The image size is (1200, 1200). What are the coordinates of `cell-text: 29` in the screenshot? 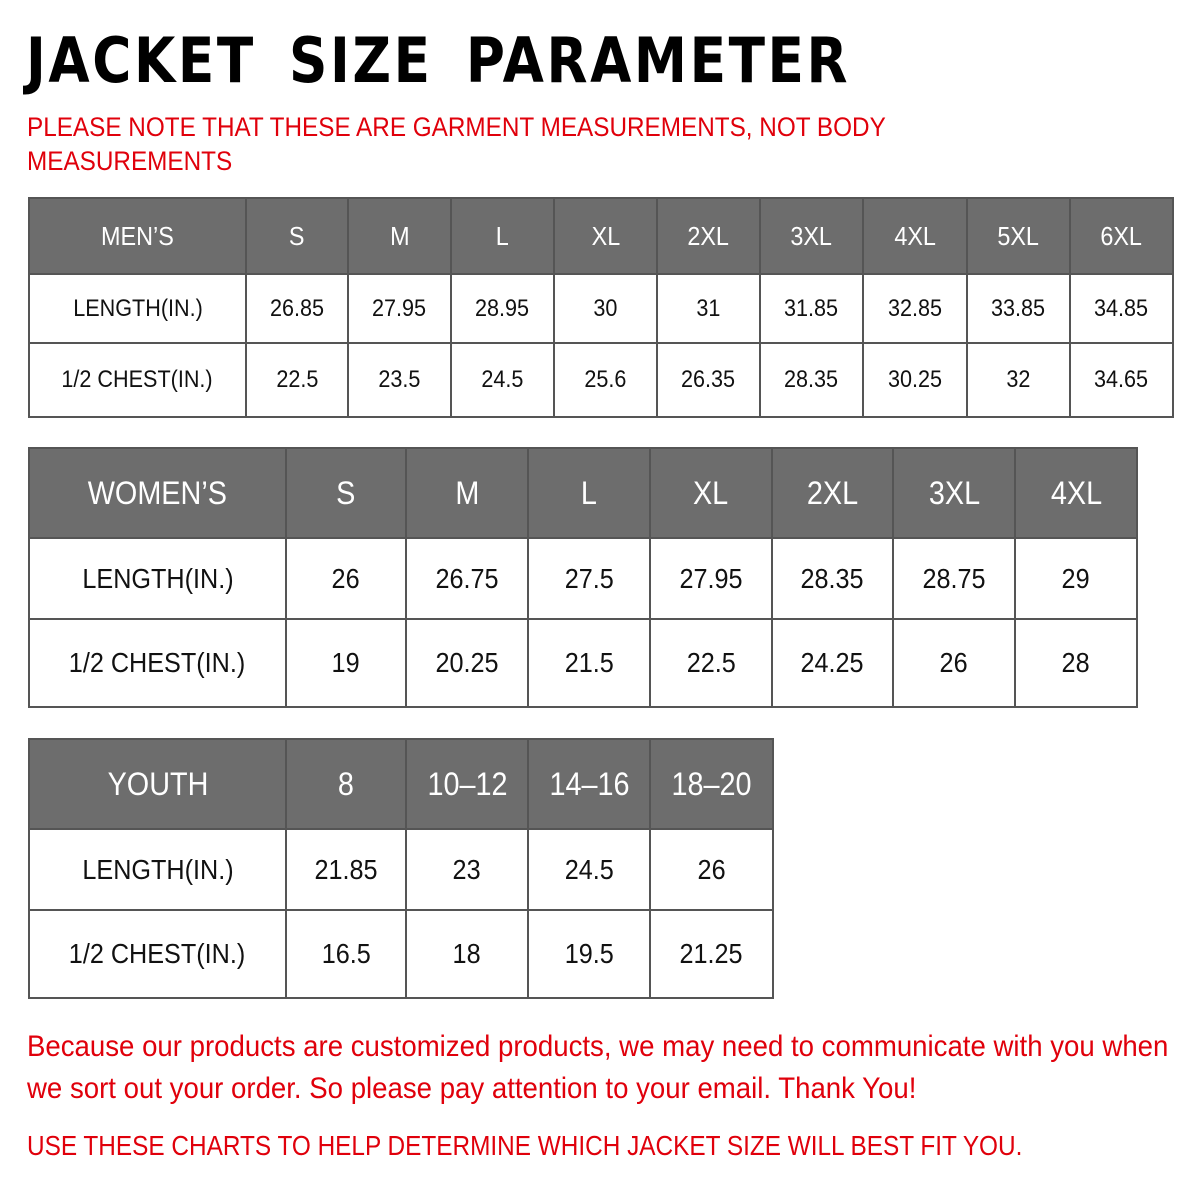 It's located at (1076, 578).